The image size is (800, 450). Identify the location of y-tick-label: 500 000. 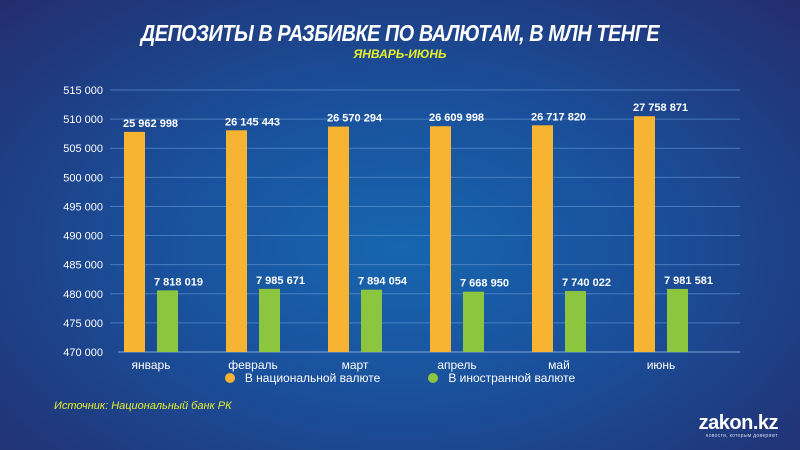
(83, 178).